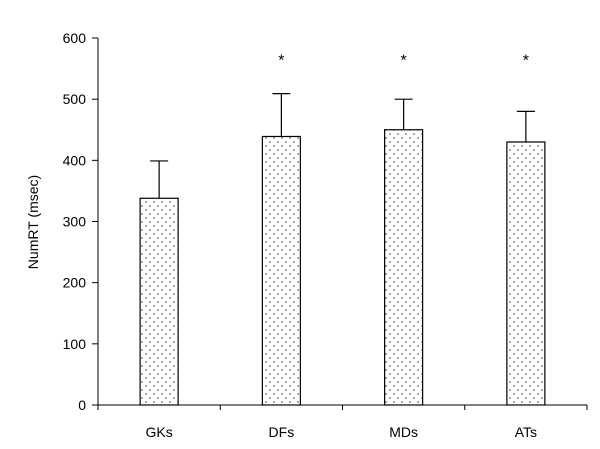  What do you see at coordinates (75, 283) in the screenshot?
I see `y-tick-label: 200` at bounding box center [75, 283].